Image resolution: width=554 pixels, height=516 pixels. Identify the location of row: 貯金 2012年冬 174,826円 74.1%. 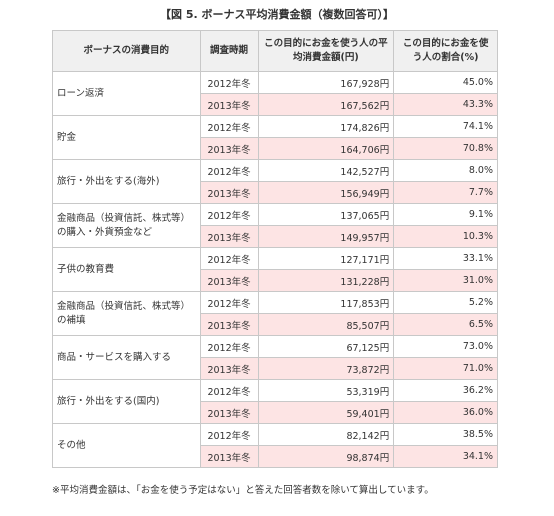
(275, 137).